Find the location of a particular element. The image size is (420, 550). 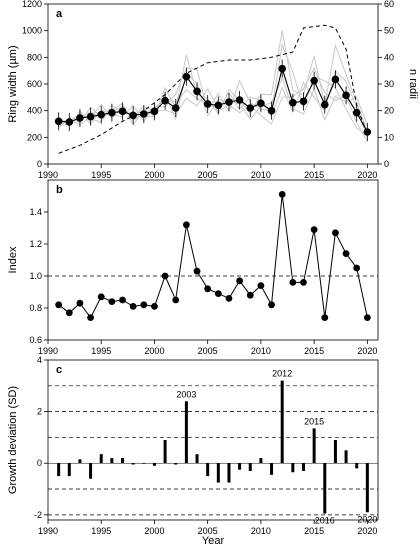

y-tick-label: 1.2 is located at coordinates (35, 244).